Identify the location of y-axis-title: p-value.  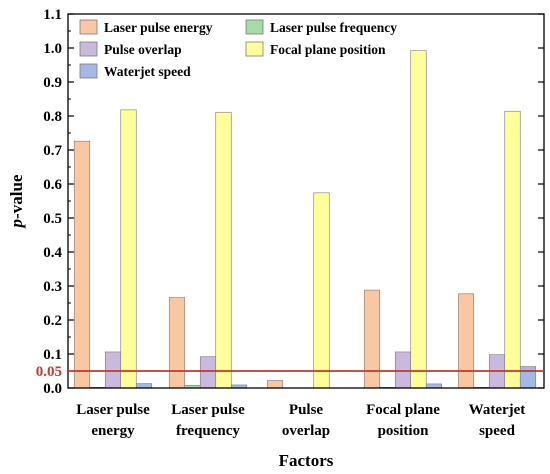
(16, 201).